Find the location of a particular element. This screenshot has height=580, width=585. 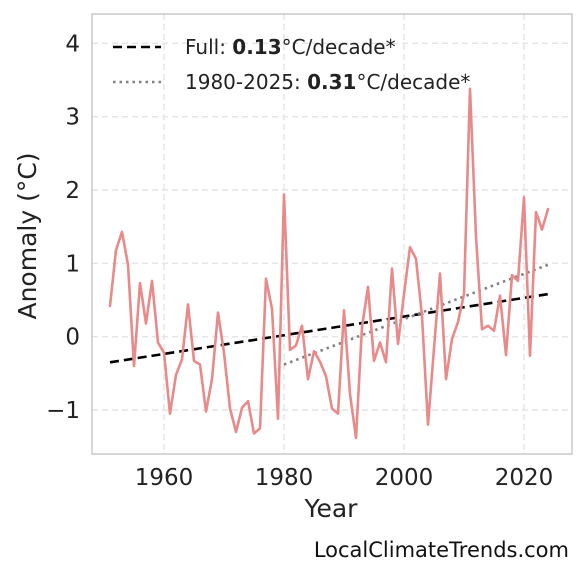

x-tick-label: 2020 is located at coordinates (524, 478).